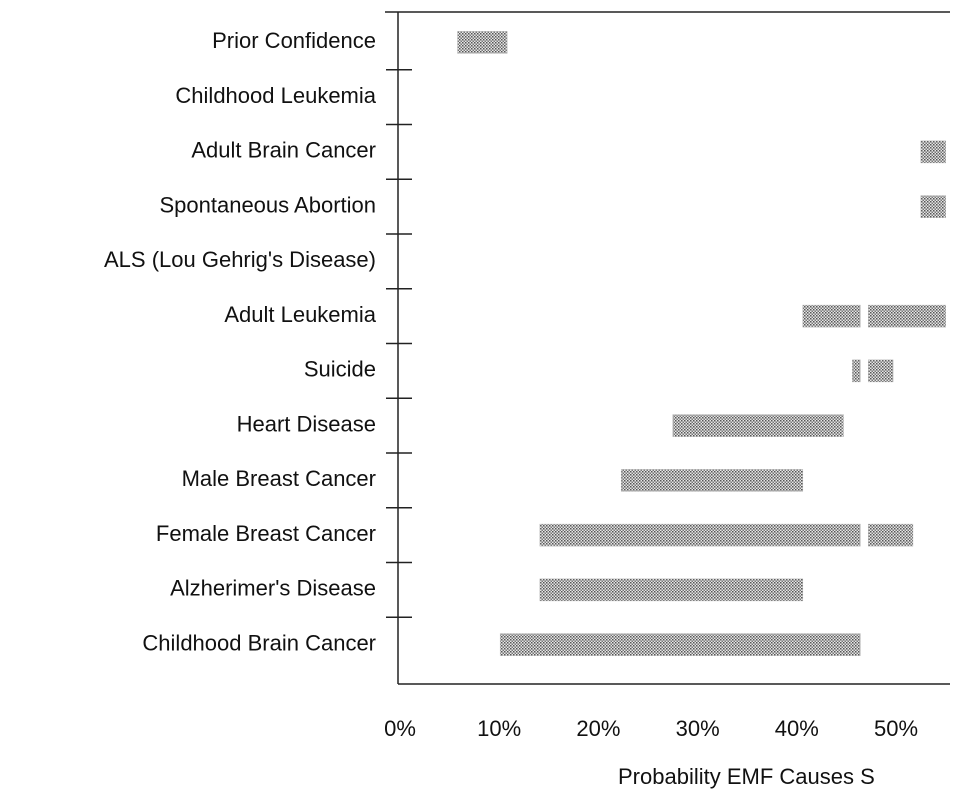 The height and width of the screenshot is (796, 964). Describe the element at coordinates (259, 642) in the screenshot. I see `y-tick-label: Childhood Brain Cancer` at that location.